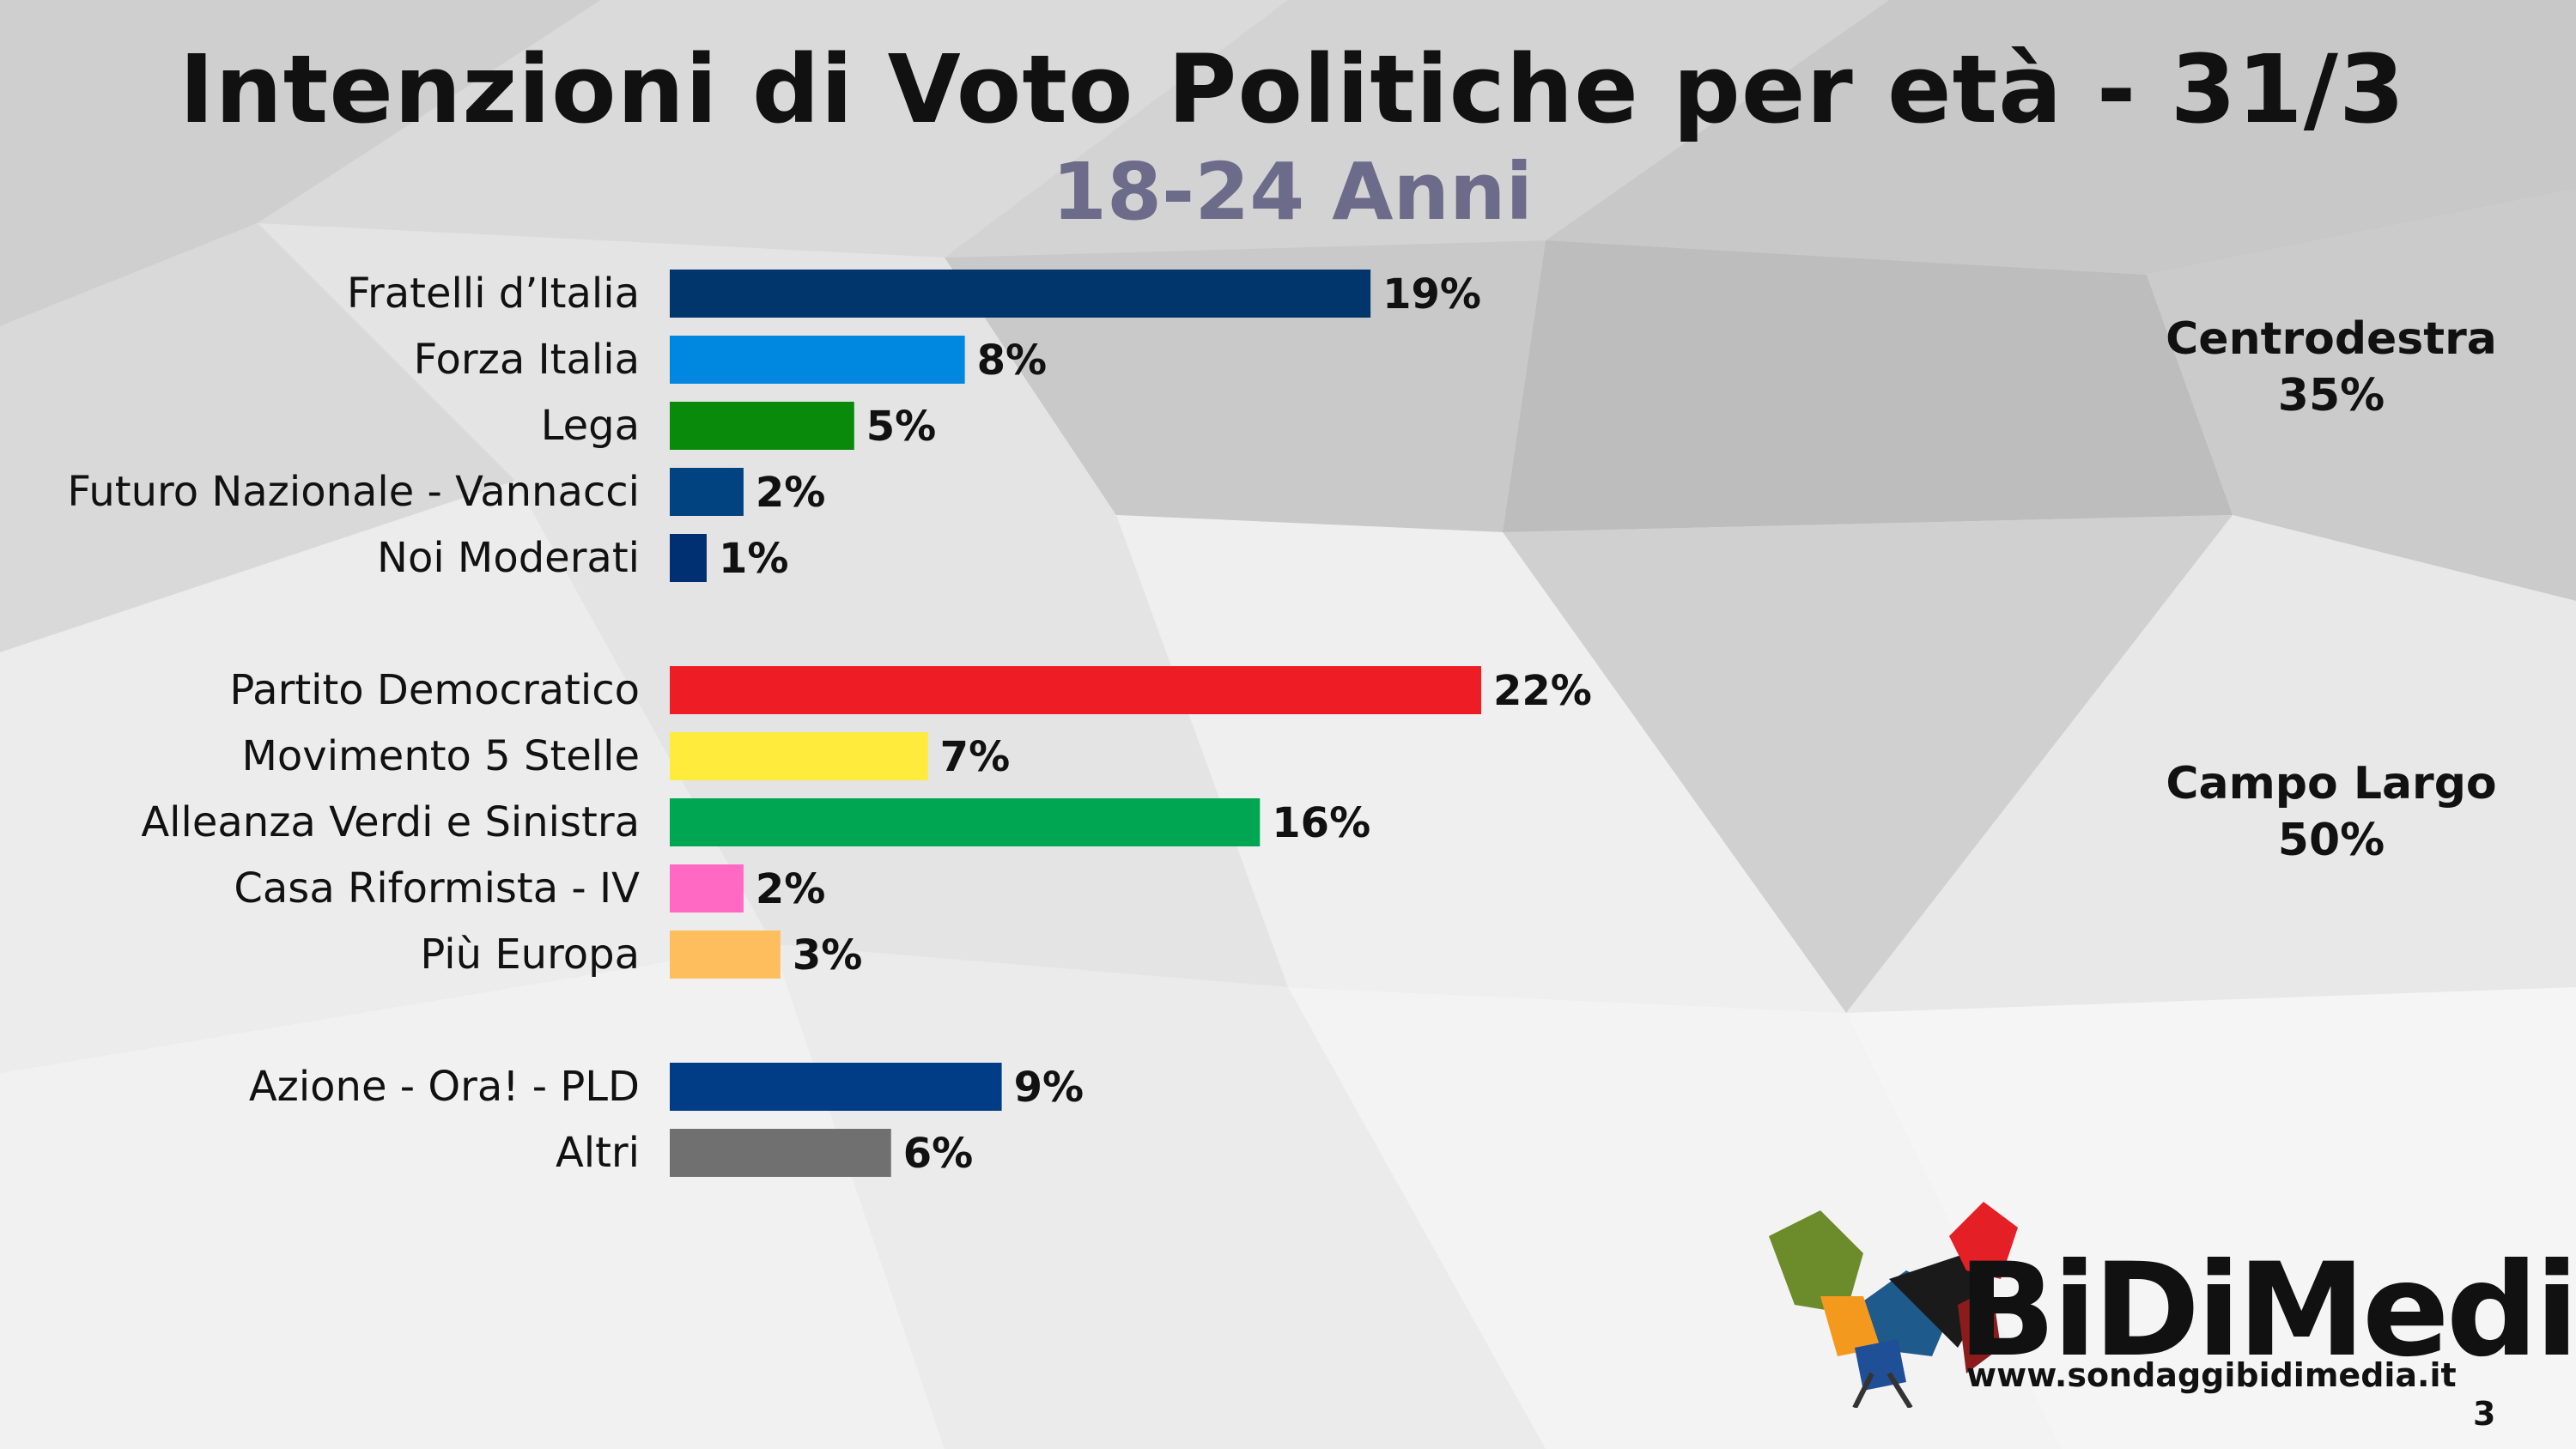 This screenshot has height=1449, width=2576. What do you see at coordinates (828, 955) in the screenshot?
I see `value-label: 3%` at bounding box center [828, 955].